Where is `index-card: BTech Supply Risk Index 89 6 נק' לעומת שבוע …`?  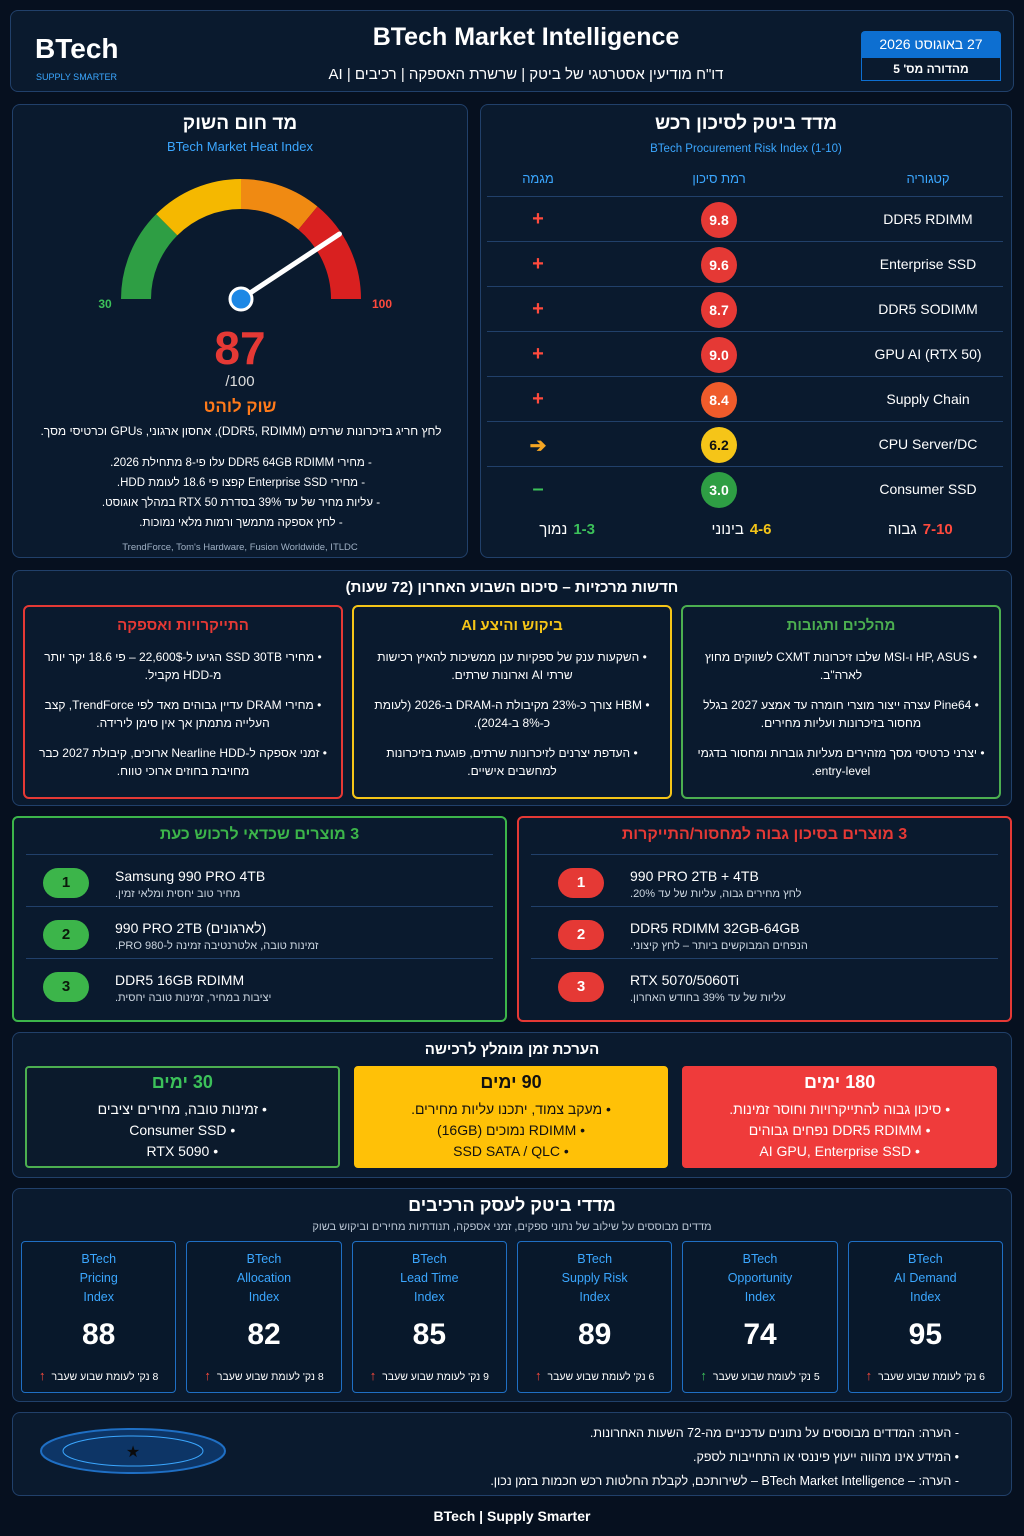 index-card: BTech Supply Risk Index 89 6 נק' לעומת שבוע … is located at coordinates (595, 1317).